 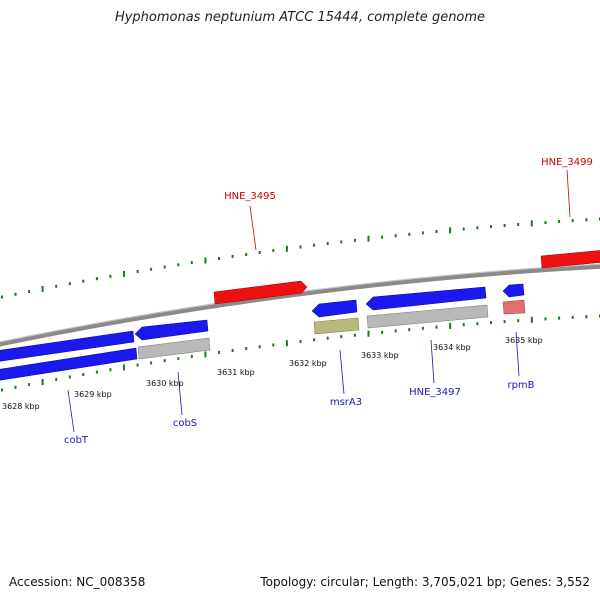 I want to click on gene-label-cobS: cobS, so click(x=185, y=423).